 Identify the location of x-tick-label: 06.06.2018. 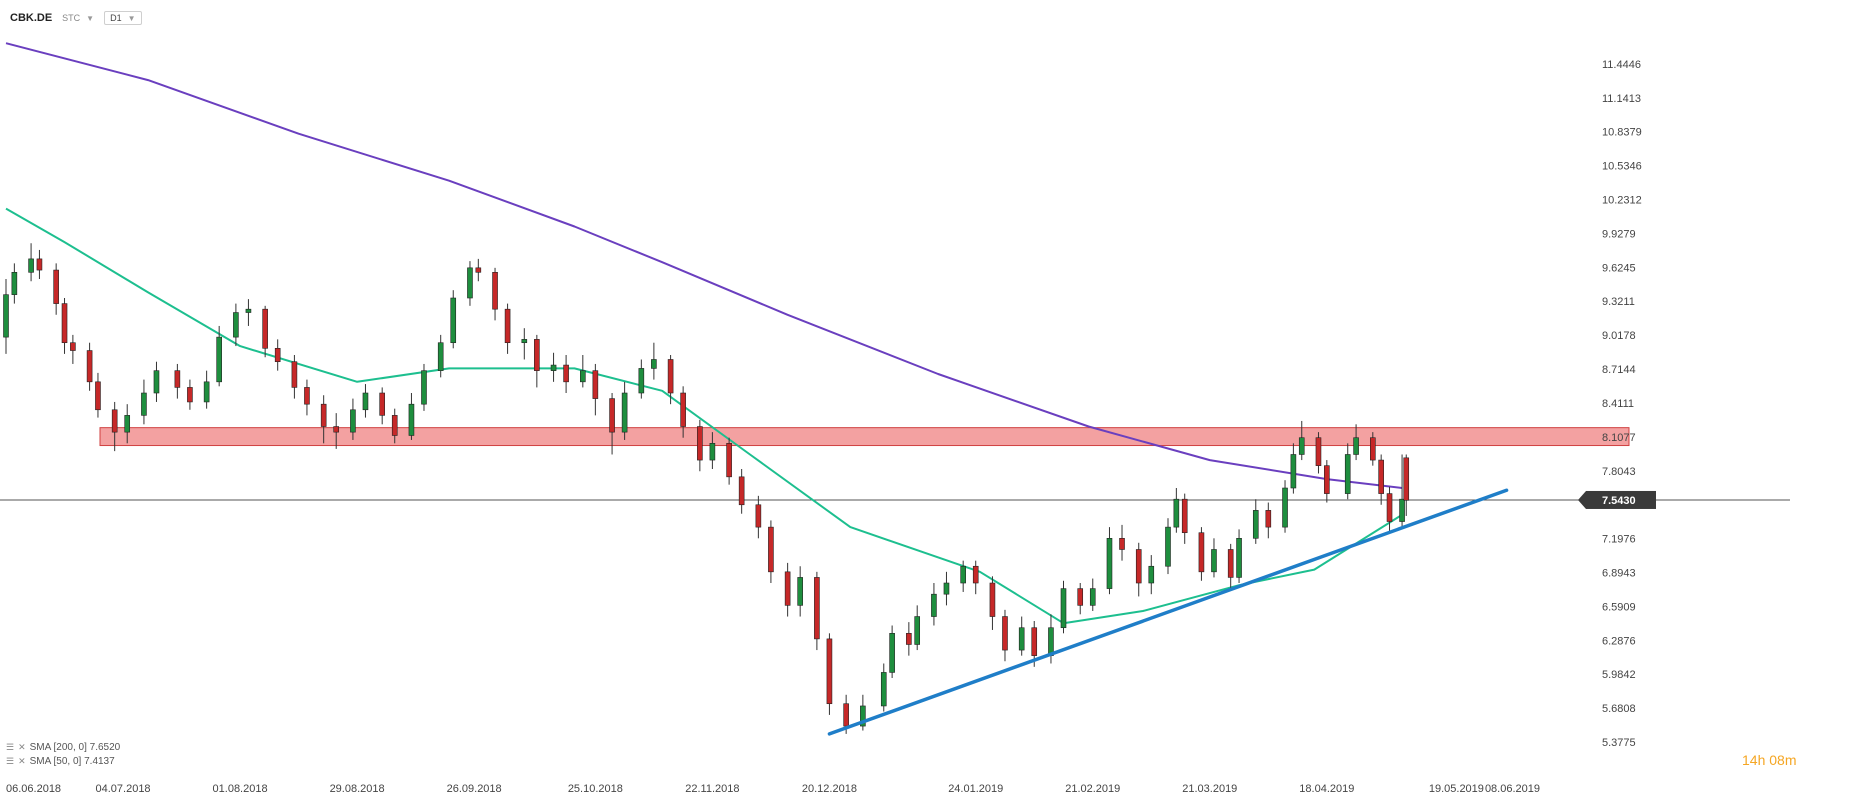
(33, 789).